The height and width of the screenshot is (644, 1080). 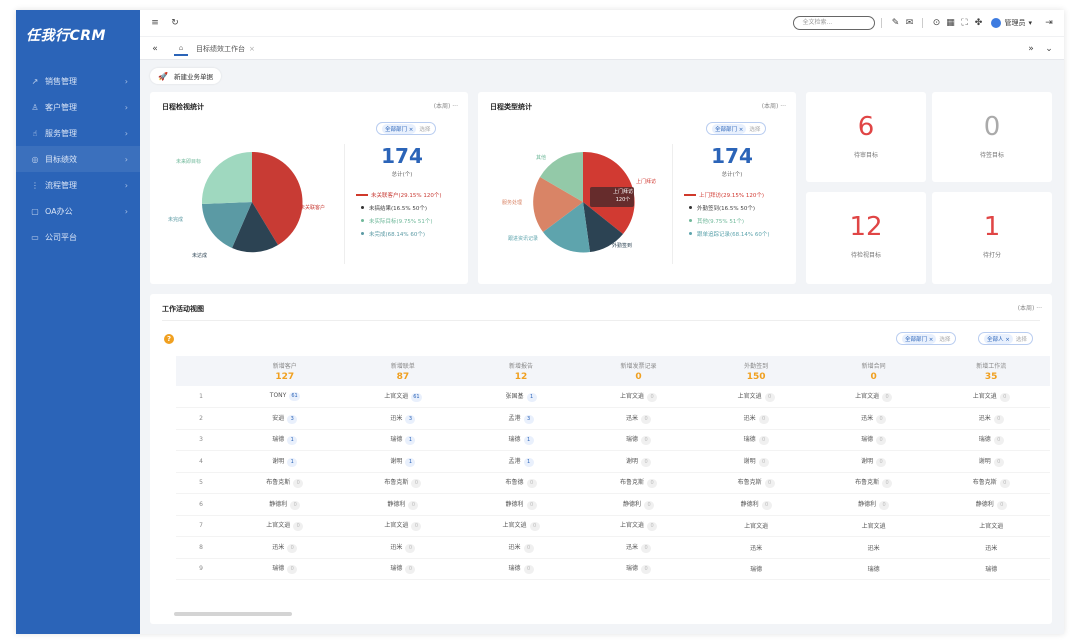 I want to click on pie-slice-service, so click(x=558, y=204).